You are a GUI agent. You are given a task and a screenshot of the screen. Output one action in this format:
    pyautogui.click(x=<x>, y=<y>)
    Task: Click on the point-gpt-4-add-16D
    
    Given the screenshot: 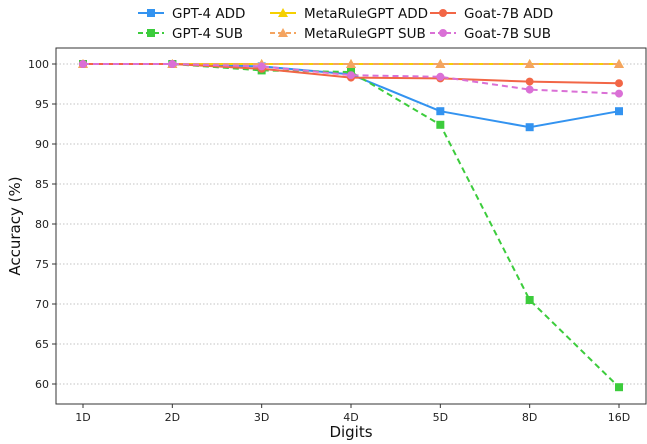 What is the action you would take?
    pyautogui.click(x=619, y=111)
    